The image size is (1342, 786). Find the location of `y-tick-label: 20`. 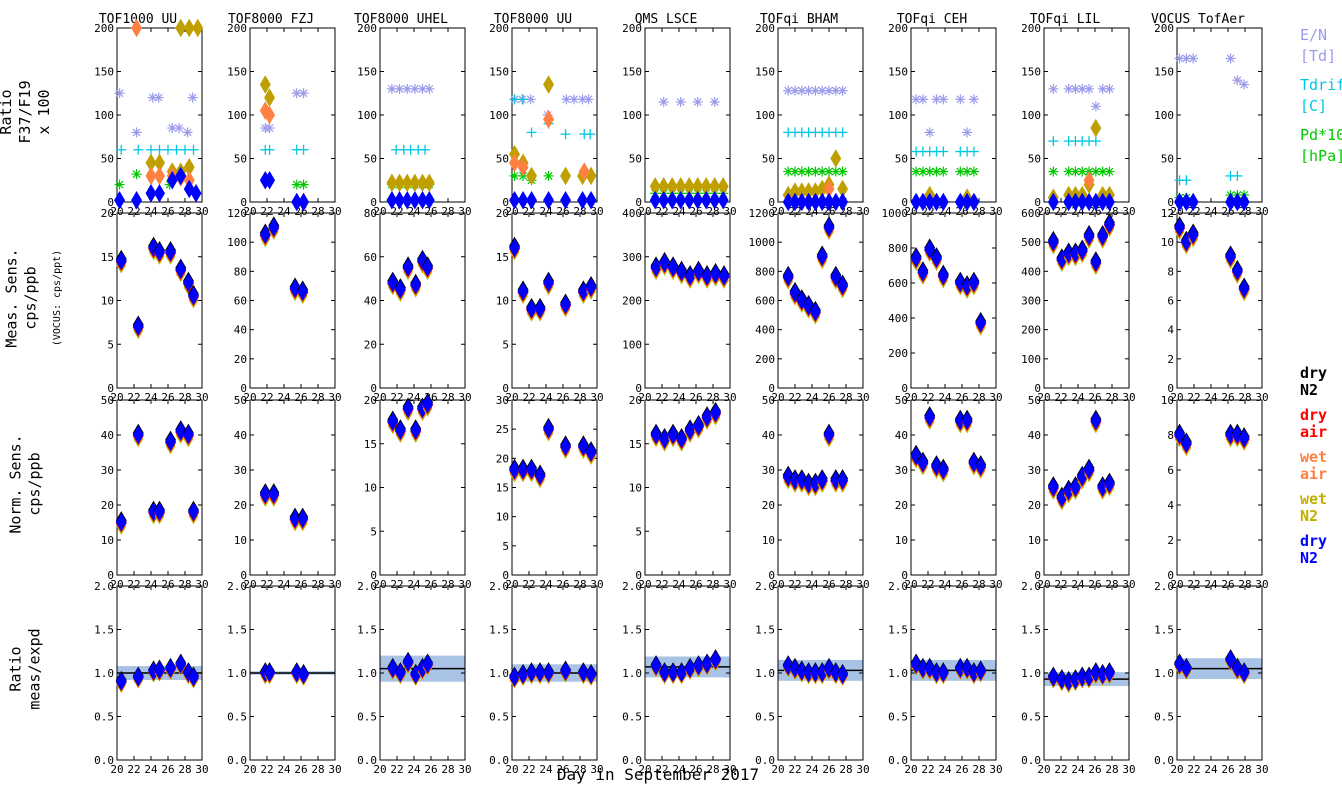

y-tick-label: 20 is located at coordinates (107, 505).